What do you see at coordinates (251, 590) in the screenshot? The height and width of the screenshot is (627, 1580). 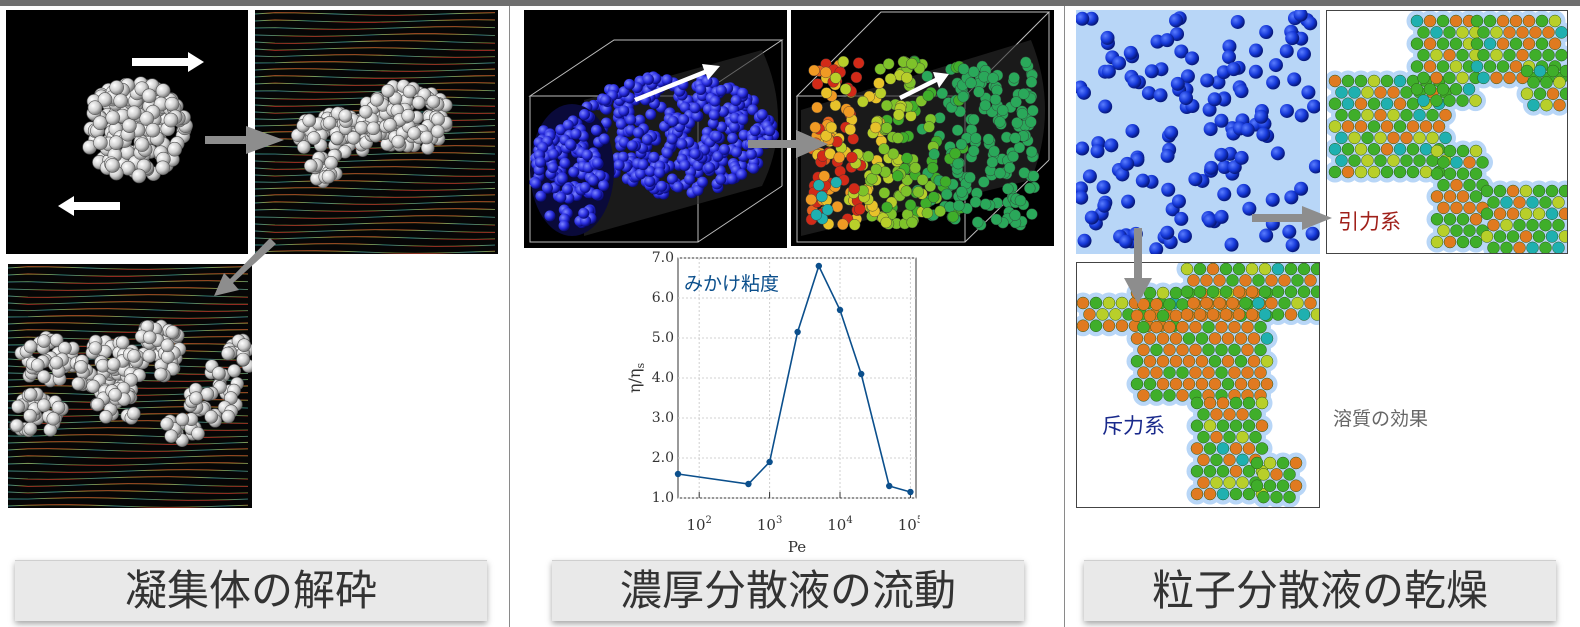 I see `panel-title: 凝集体の解砕` at bounding box center [251, 590].